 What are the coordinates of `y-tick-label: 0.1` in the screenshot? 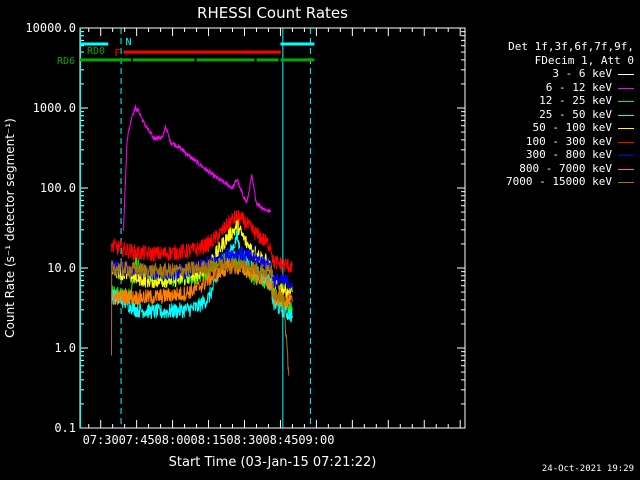 It's located at (65, 428).